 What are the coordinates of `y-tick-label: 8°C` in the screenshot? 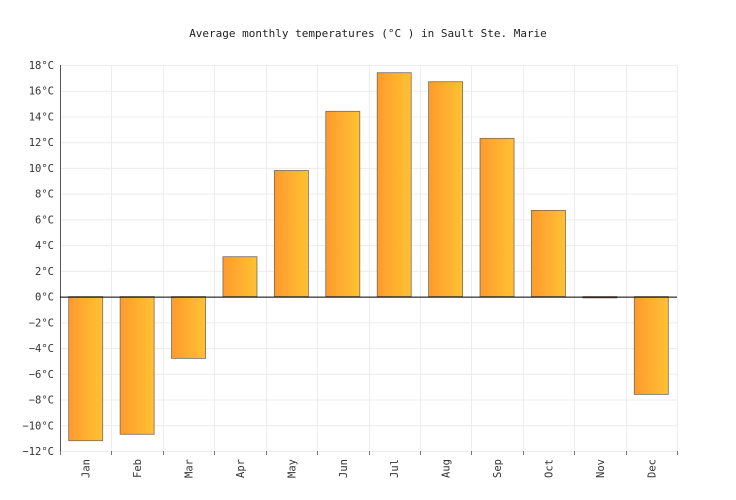 It's located at (44, 195).